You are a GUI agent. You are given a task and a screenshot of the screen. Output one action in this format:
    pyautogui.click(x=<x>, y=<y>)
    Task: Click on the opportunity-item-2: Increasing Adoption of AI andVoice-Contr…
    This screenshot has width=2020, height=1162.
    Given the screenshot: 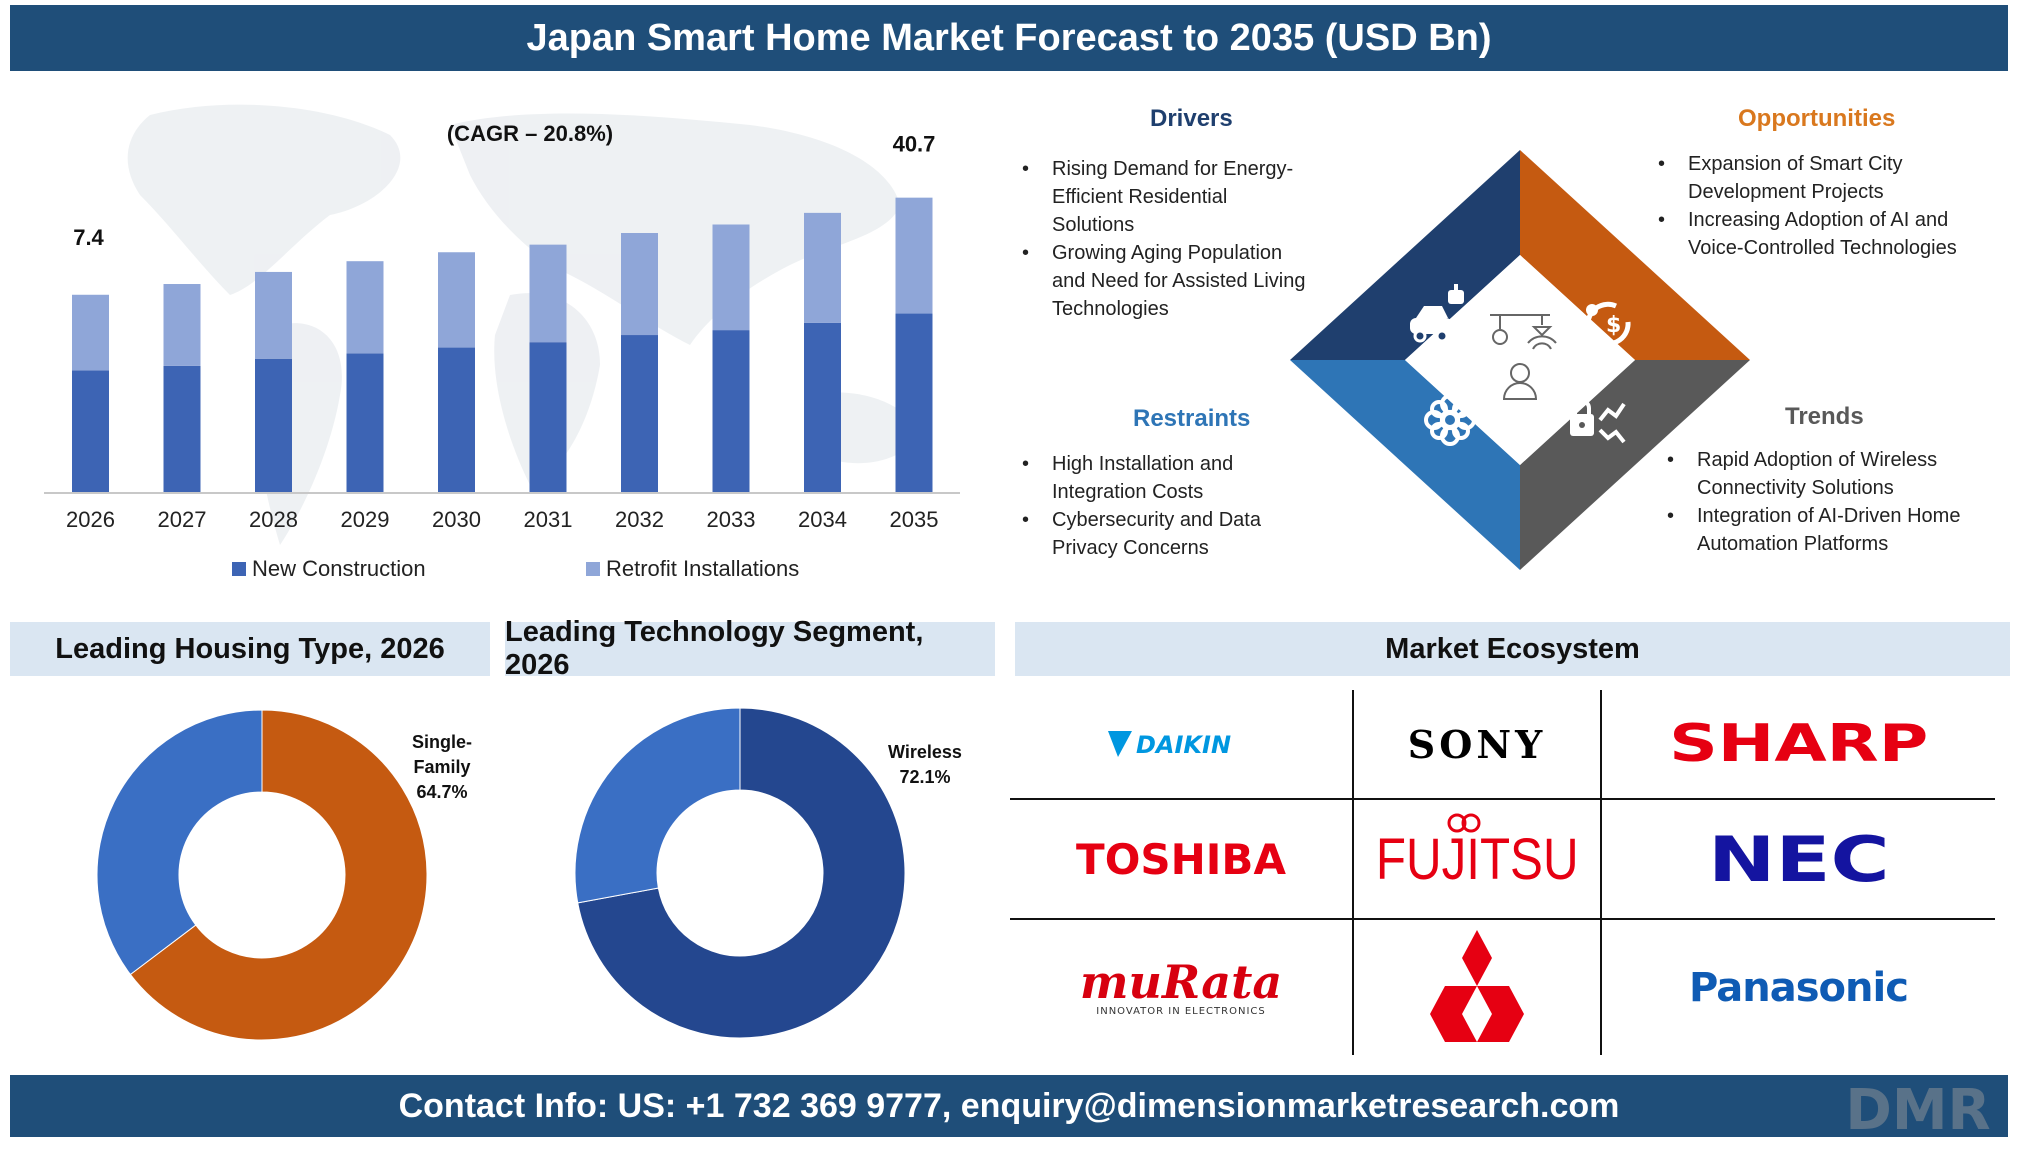 What is the action you would take?
    pyautogui.click(x=1828, y=234)
    